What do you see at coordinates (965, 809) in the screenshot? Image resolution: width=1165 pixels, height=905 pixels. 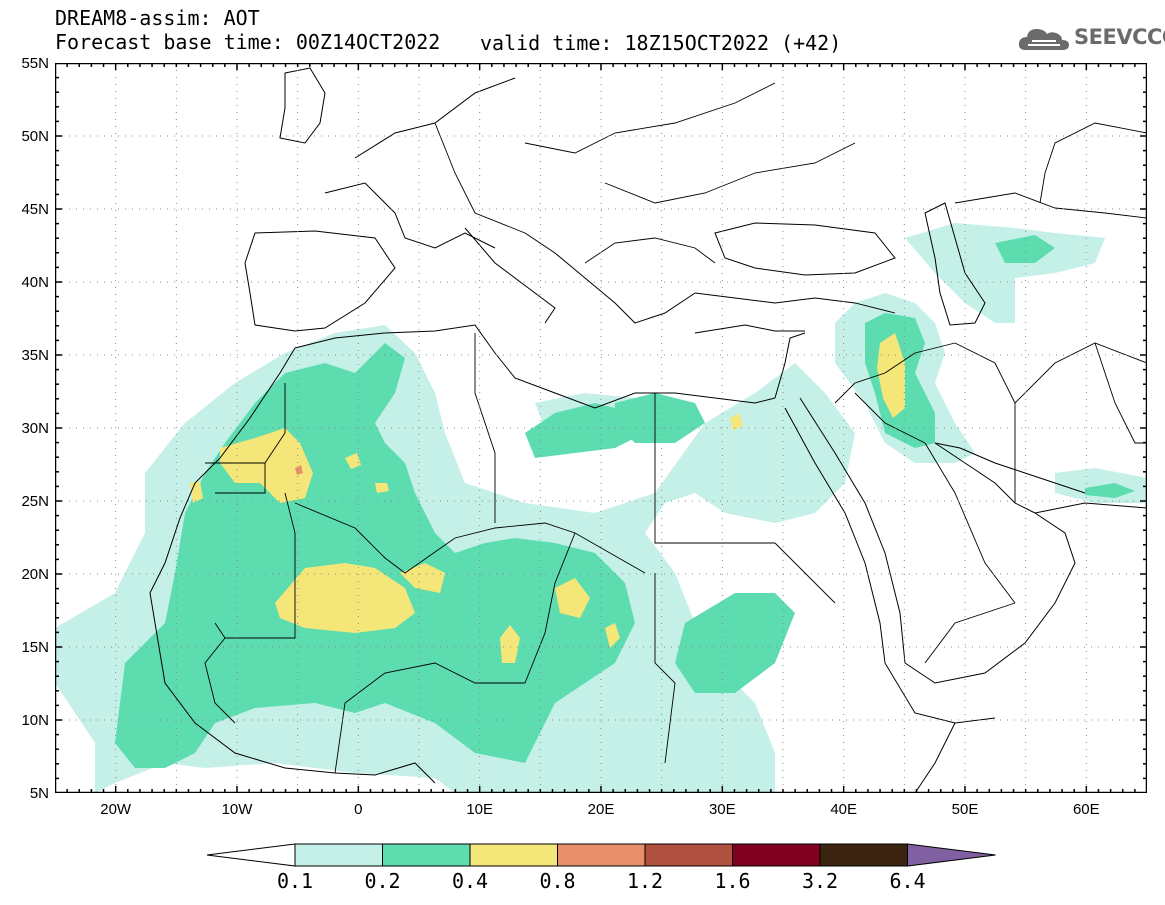 I see `lon-tick-label: 50E` at bounding box center [965, 809].